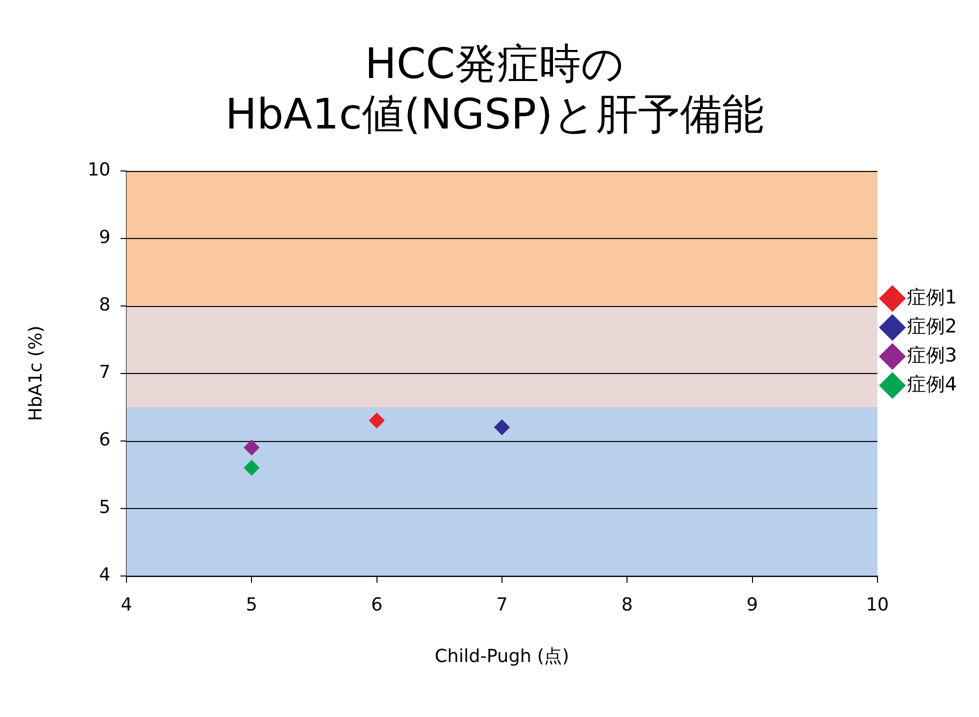  What do you see at coordinates (99, 169) in the screenshot?
I see `y-tick-label: 10` at bounding box center [99, 169].